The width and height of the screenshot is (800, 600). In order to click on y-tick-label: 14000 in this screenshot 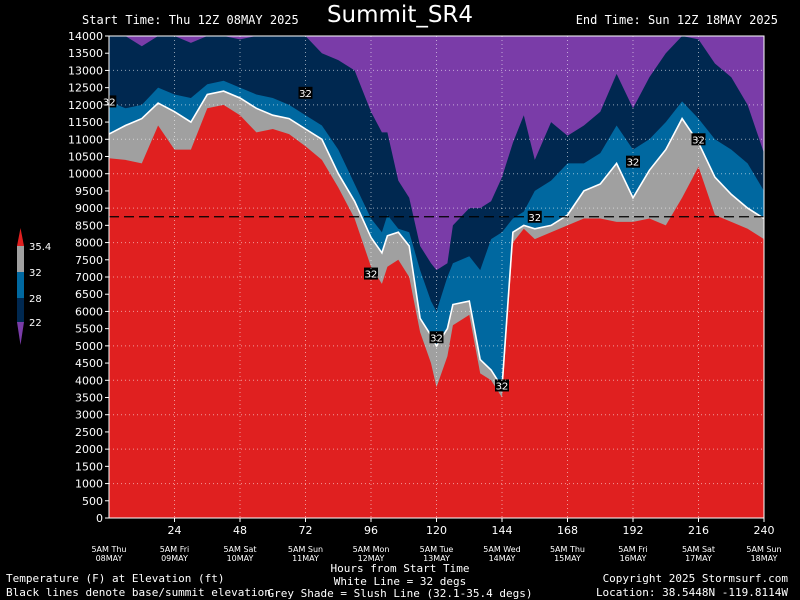, I will do `click(85, 36)`.